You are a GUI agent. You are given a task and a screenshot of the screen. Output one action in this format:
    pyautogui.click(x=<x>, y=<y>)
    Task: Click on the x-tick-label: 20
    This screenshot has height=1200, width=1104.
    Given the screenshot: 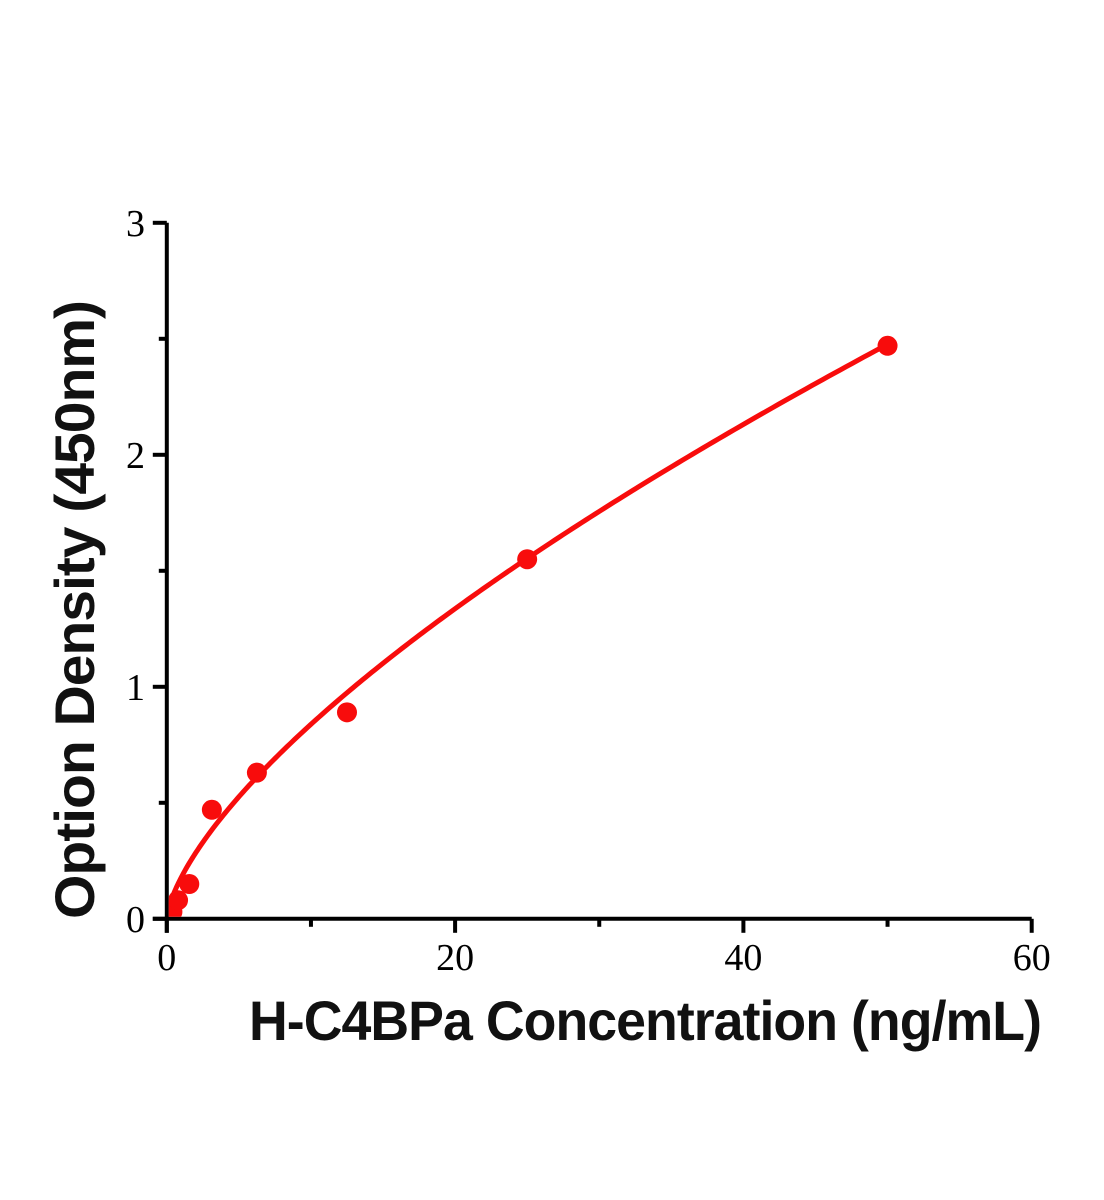 What is the action you would take?
    pyautogui.click(x=455, y=958)
    